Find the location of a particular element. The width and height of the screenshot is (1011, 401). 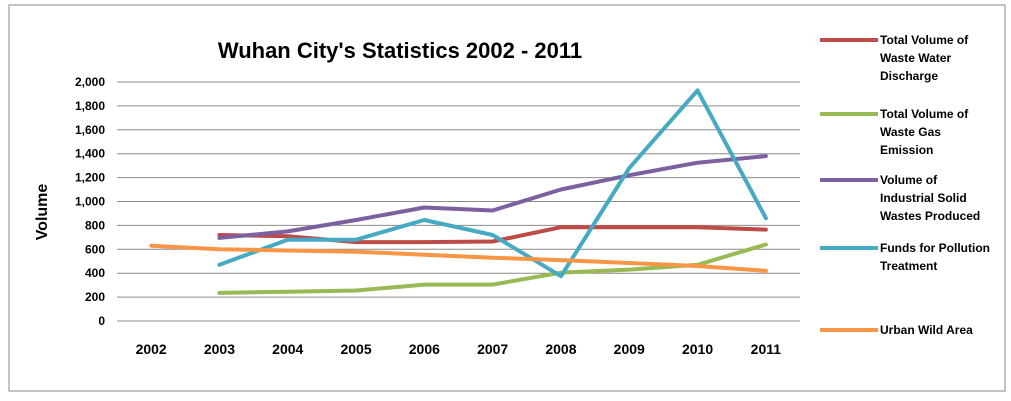

y-tick-label: 200 is located at coordinates (95, 297).